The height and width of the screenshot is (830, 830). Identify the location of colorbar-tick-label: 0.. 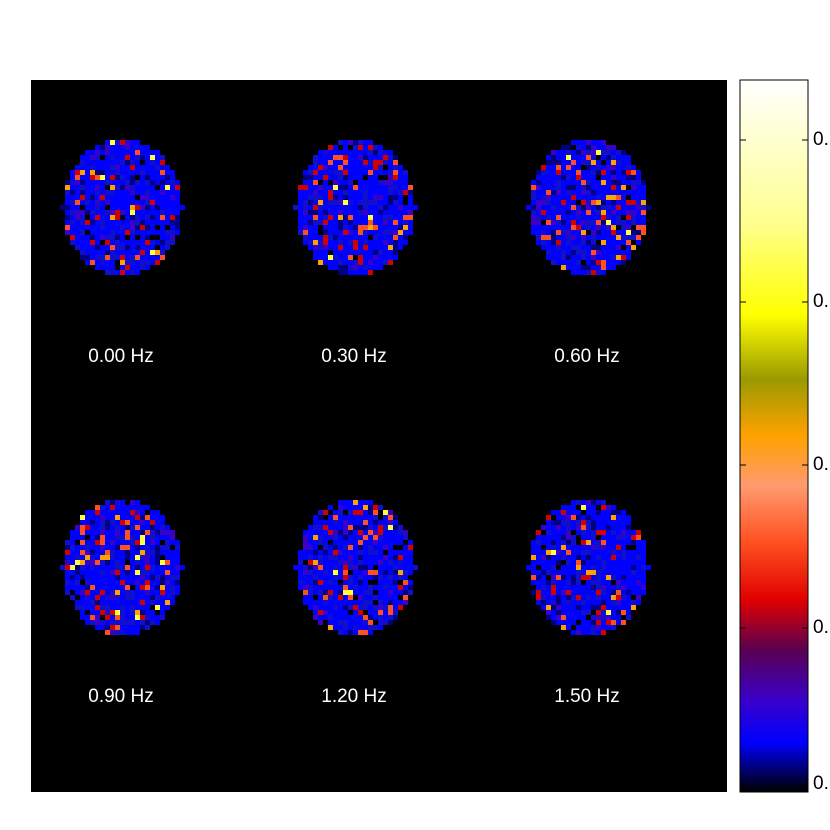
(821, 139).